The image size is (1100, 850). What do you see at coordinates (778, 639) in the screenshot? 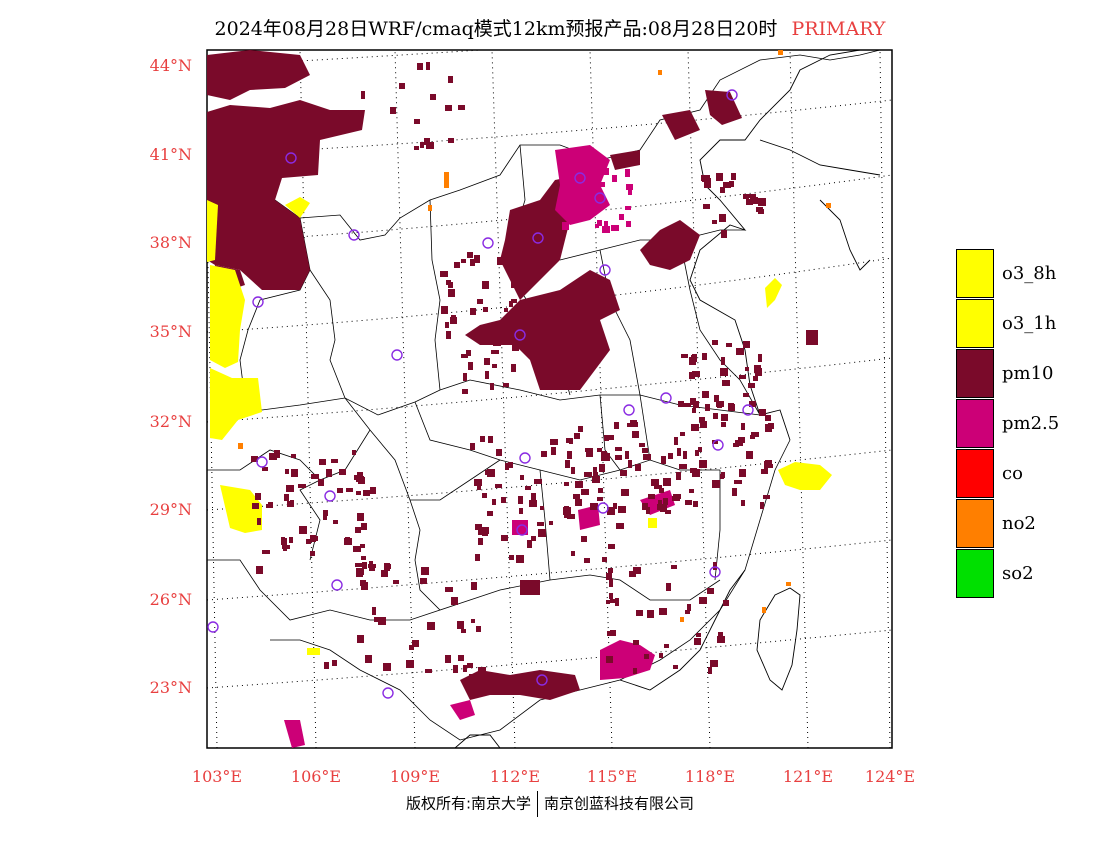
I see `taiwan-outline` at bounding box center [778, 639].